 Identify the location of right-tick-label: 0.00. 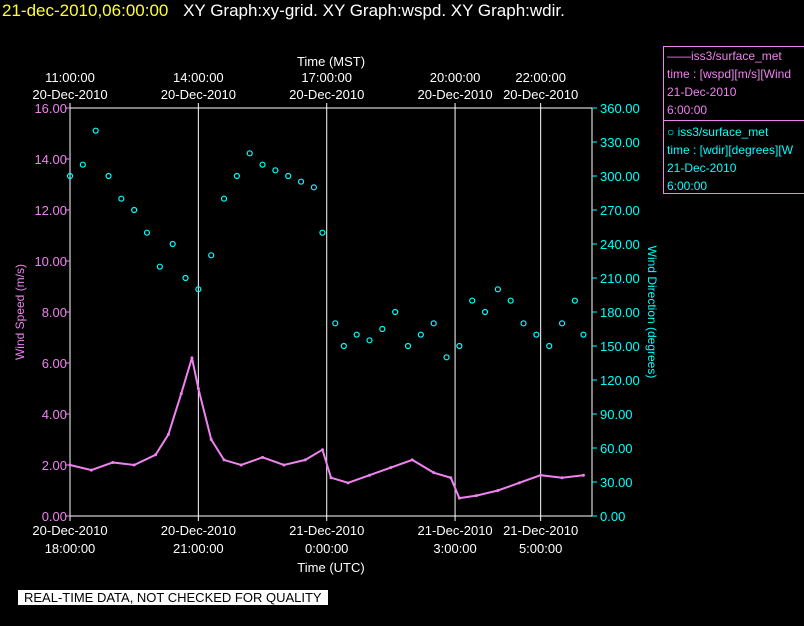
(612, 516).